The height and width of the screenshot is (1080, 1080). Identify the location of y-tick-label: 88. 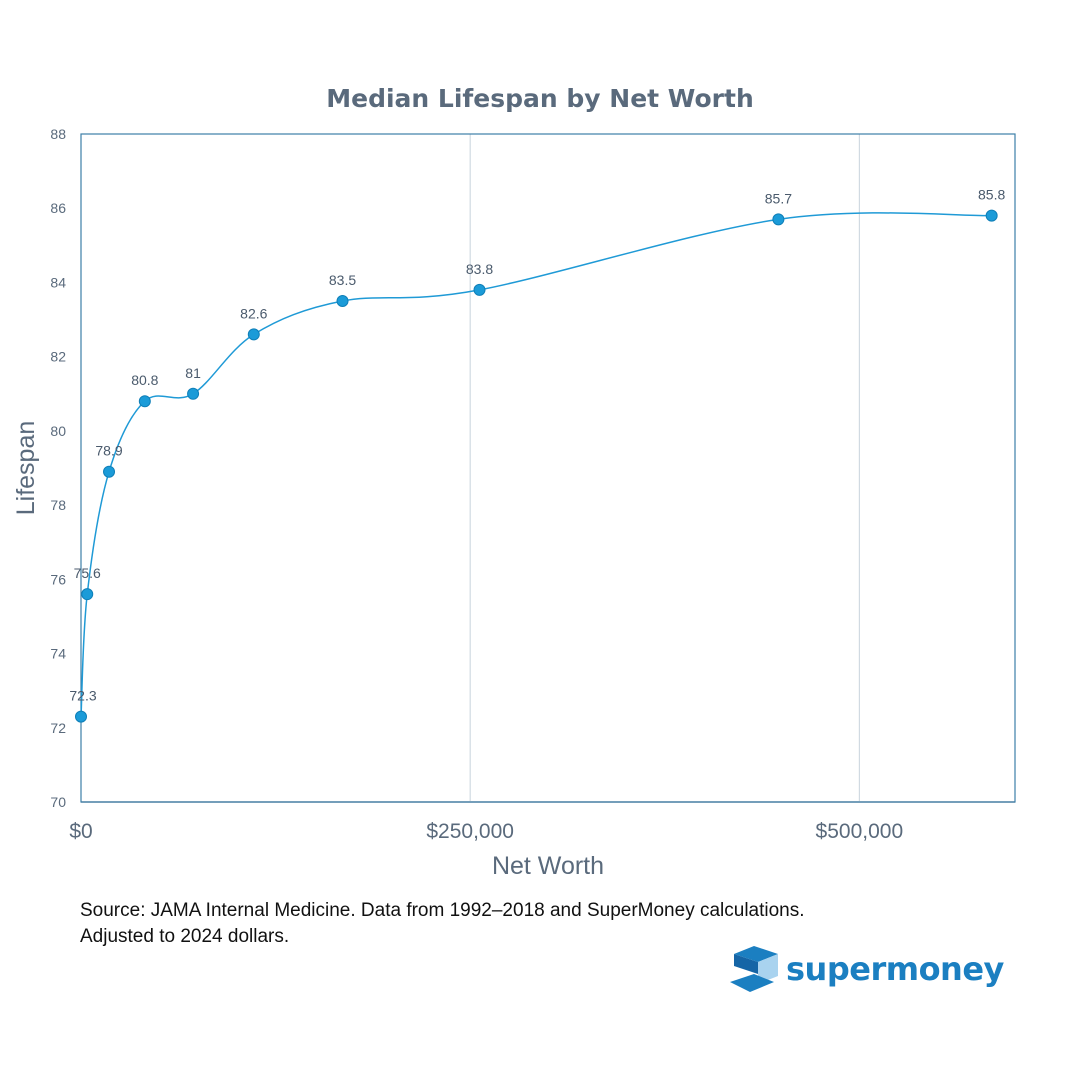
(58, 134).